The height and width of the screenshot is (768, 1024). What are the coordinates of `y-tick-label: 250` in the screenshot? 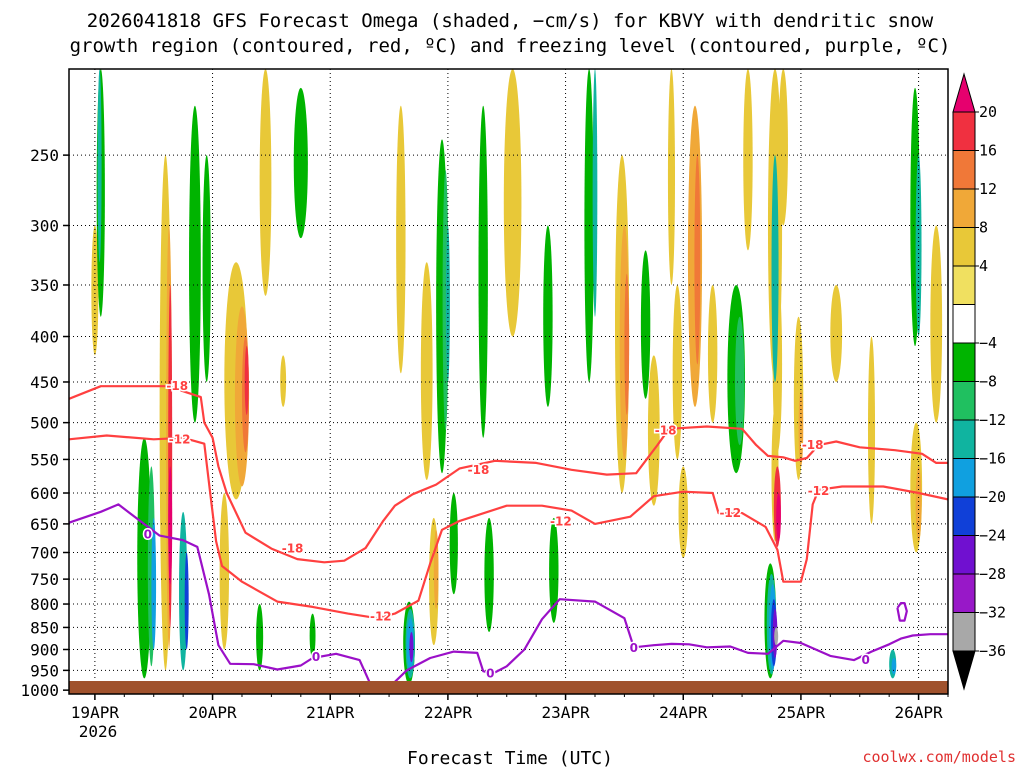 It's located at (44, 155).